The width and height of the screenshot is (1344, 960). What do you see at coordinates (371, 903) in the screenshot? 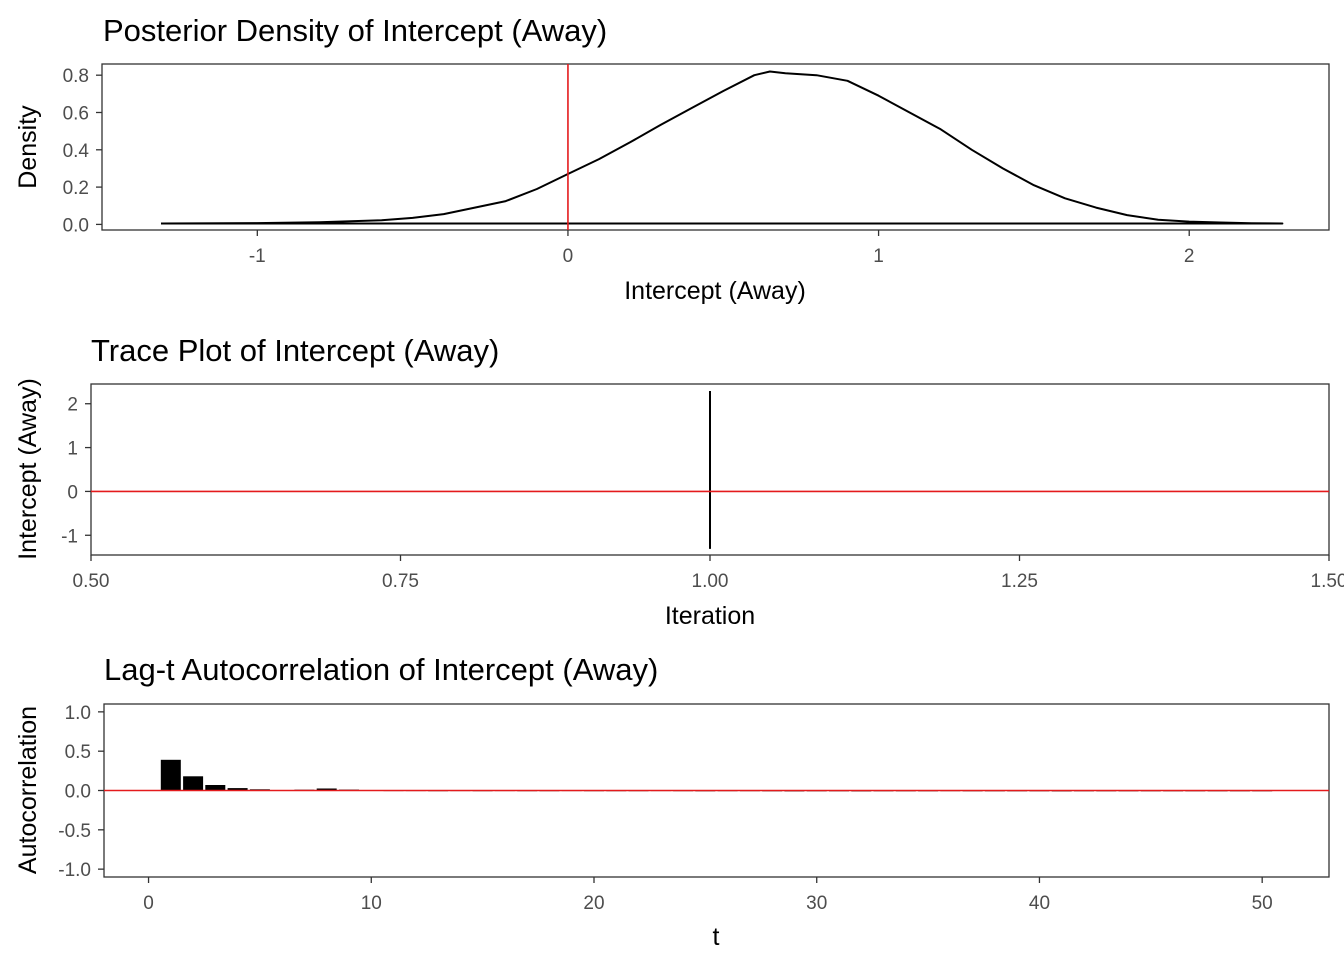
I see `autocorrelation-x-tick-label: 10` at bounding box center [371, 903].